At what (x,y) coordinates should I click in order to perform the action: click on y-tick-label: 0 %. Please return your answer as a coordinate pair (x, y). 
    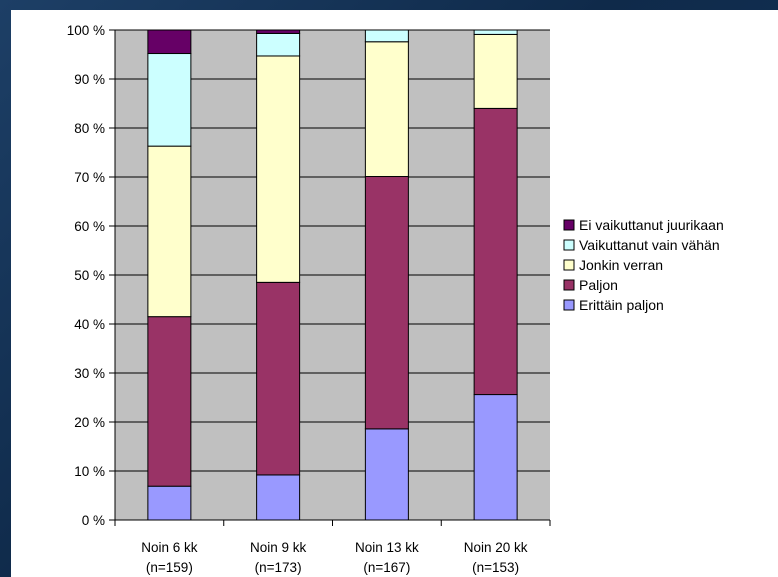
    Looking at the image, I should click on (93, 520).